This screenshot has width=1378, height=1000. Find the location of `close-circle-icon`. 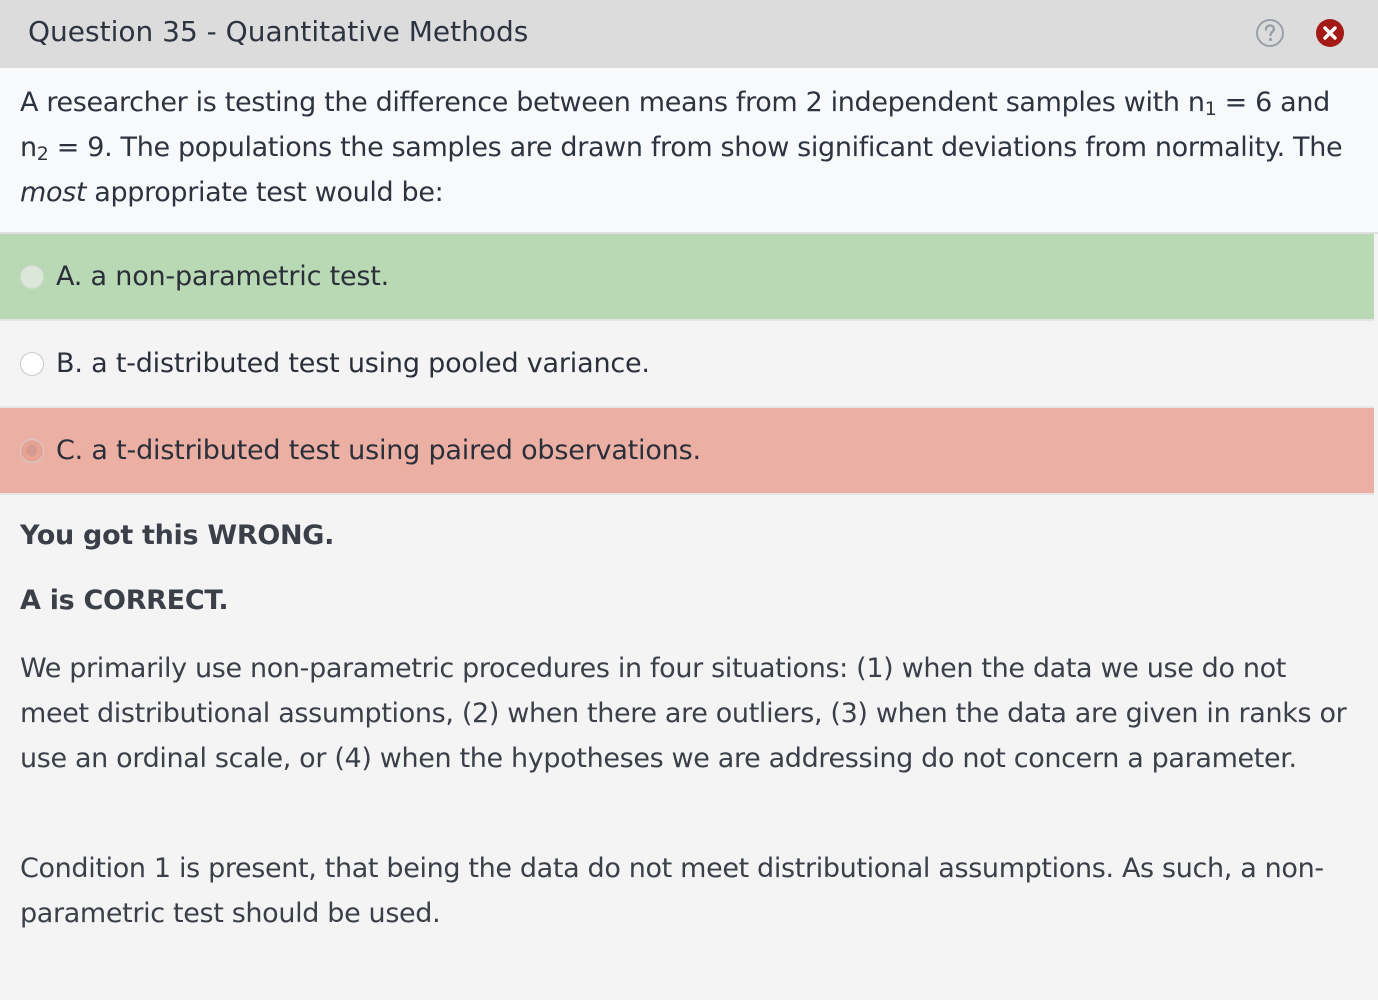

close-circle-icon is located at coordinates (1330, 33).